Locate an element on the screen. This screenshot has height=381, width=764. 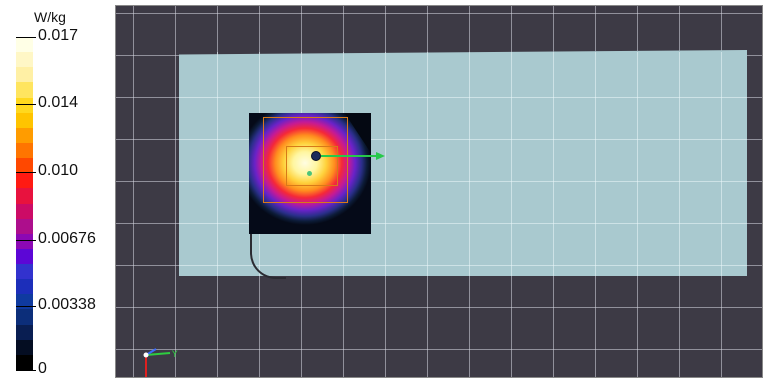
axis-triad-icon: Y is located at coordinates (160, 362).